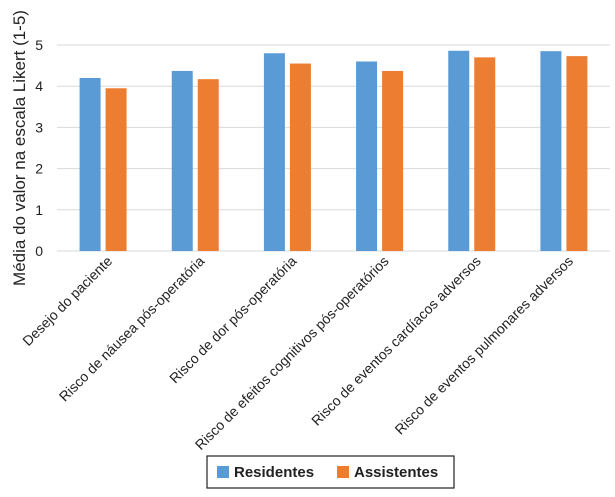 This screenshot has height=497, width=615. Describe the element at coordinates (223, 472) in the screenshot. I see `legend-swatch-residentes` at that location.